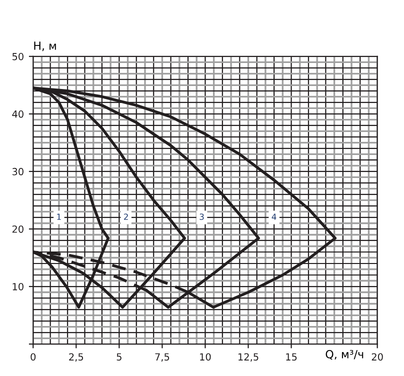 This screenshot has height=376, width=404. I want to click on y-tick-label: 50, so click(18, 56).